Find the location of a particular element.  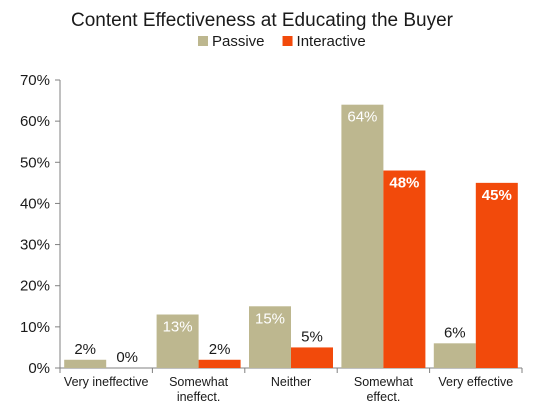

x-category-label: Neither is located at coordinates (291, 382).